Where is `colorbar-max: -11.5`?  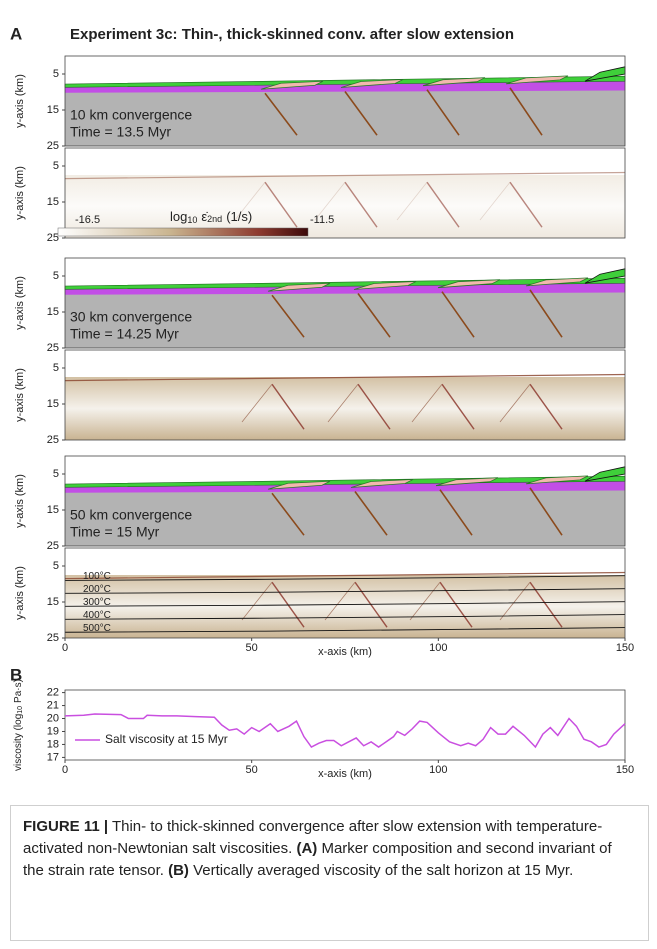
colorbar-max: -11.5 is located at coordinates (322, 220).